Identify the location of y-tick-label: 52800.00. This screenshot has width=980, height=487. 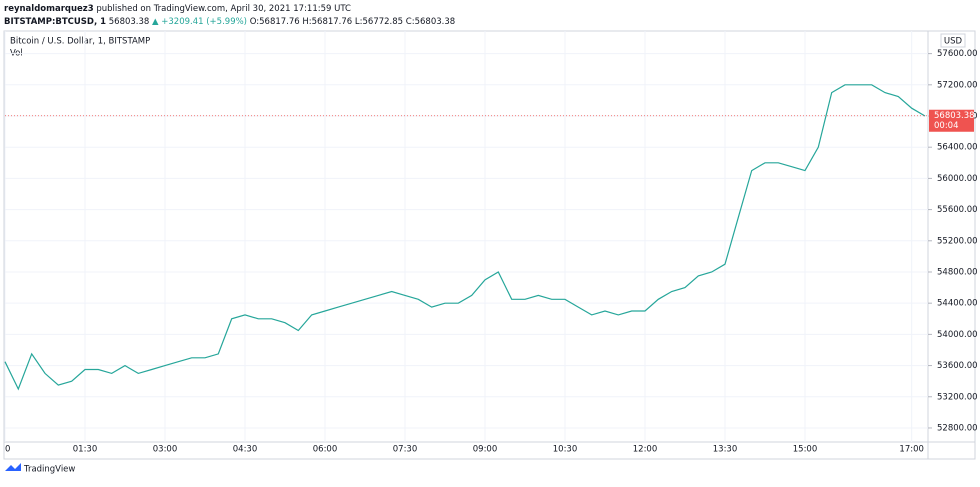
(957, 428).